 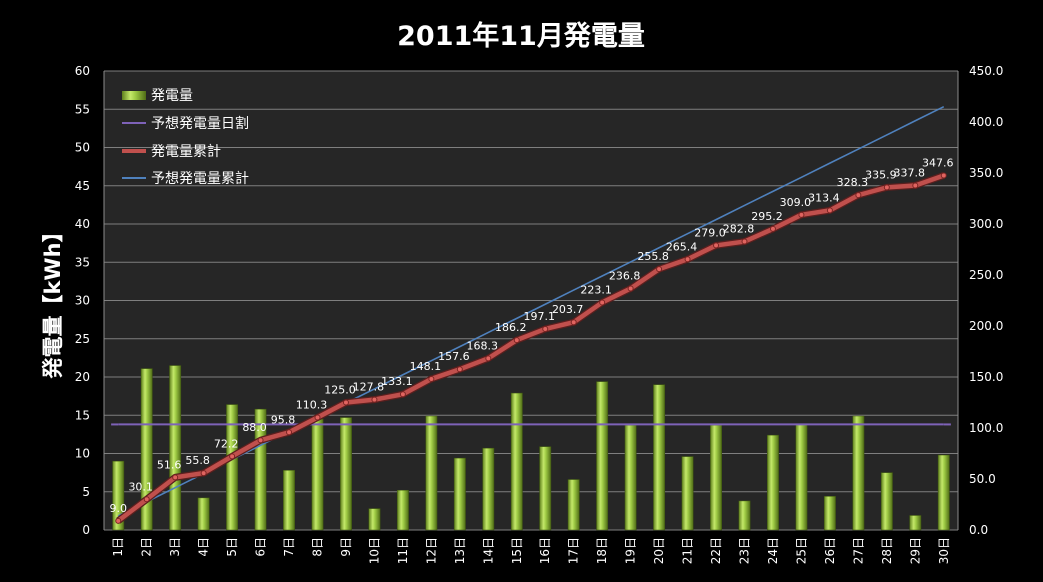 I want to click on cumulative-point-1日, so click(x=118, y=520).